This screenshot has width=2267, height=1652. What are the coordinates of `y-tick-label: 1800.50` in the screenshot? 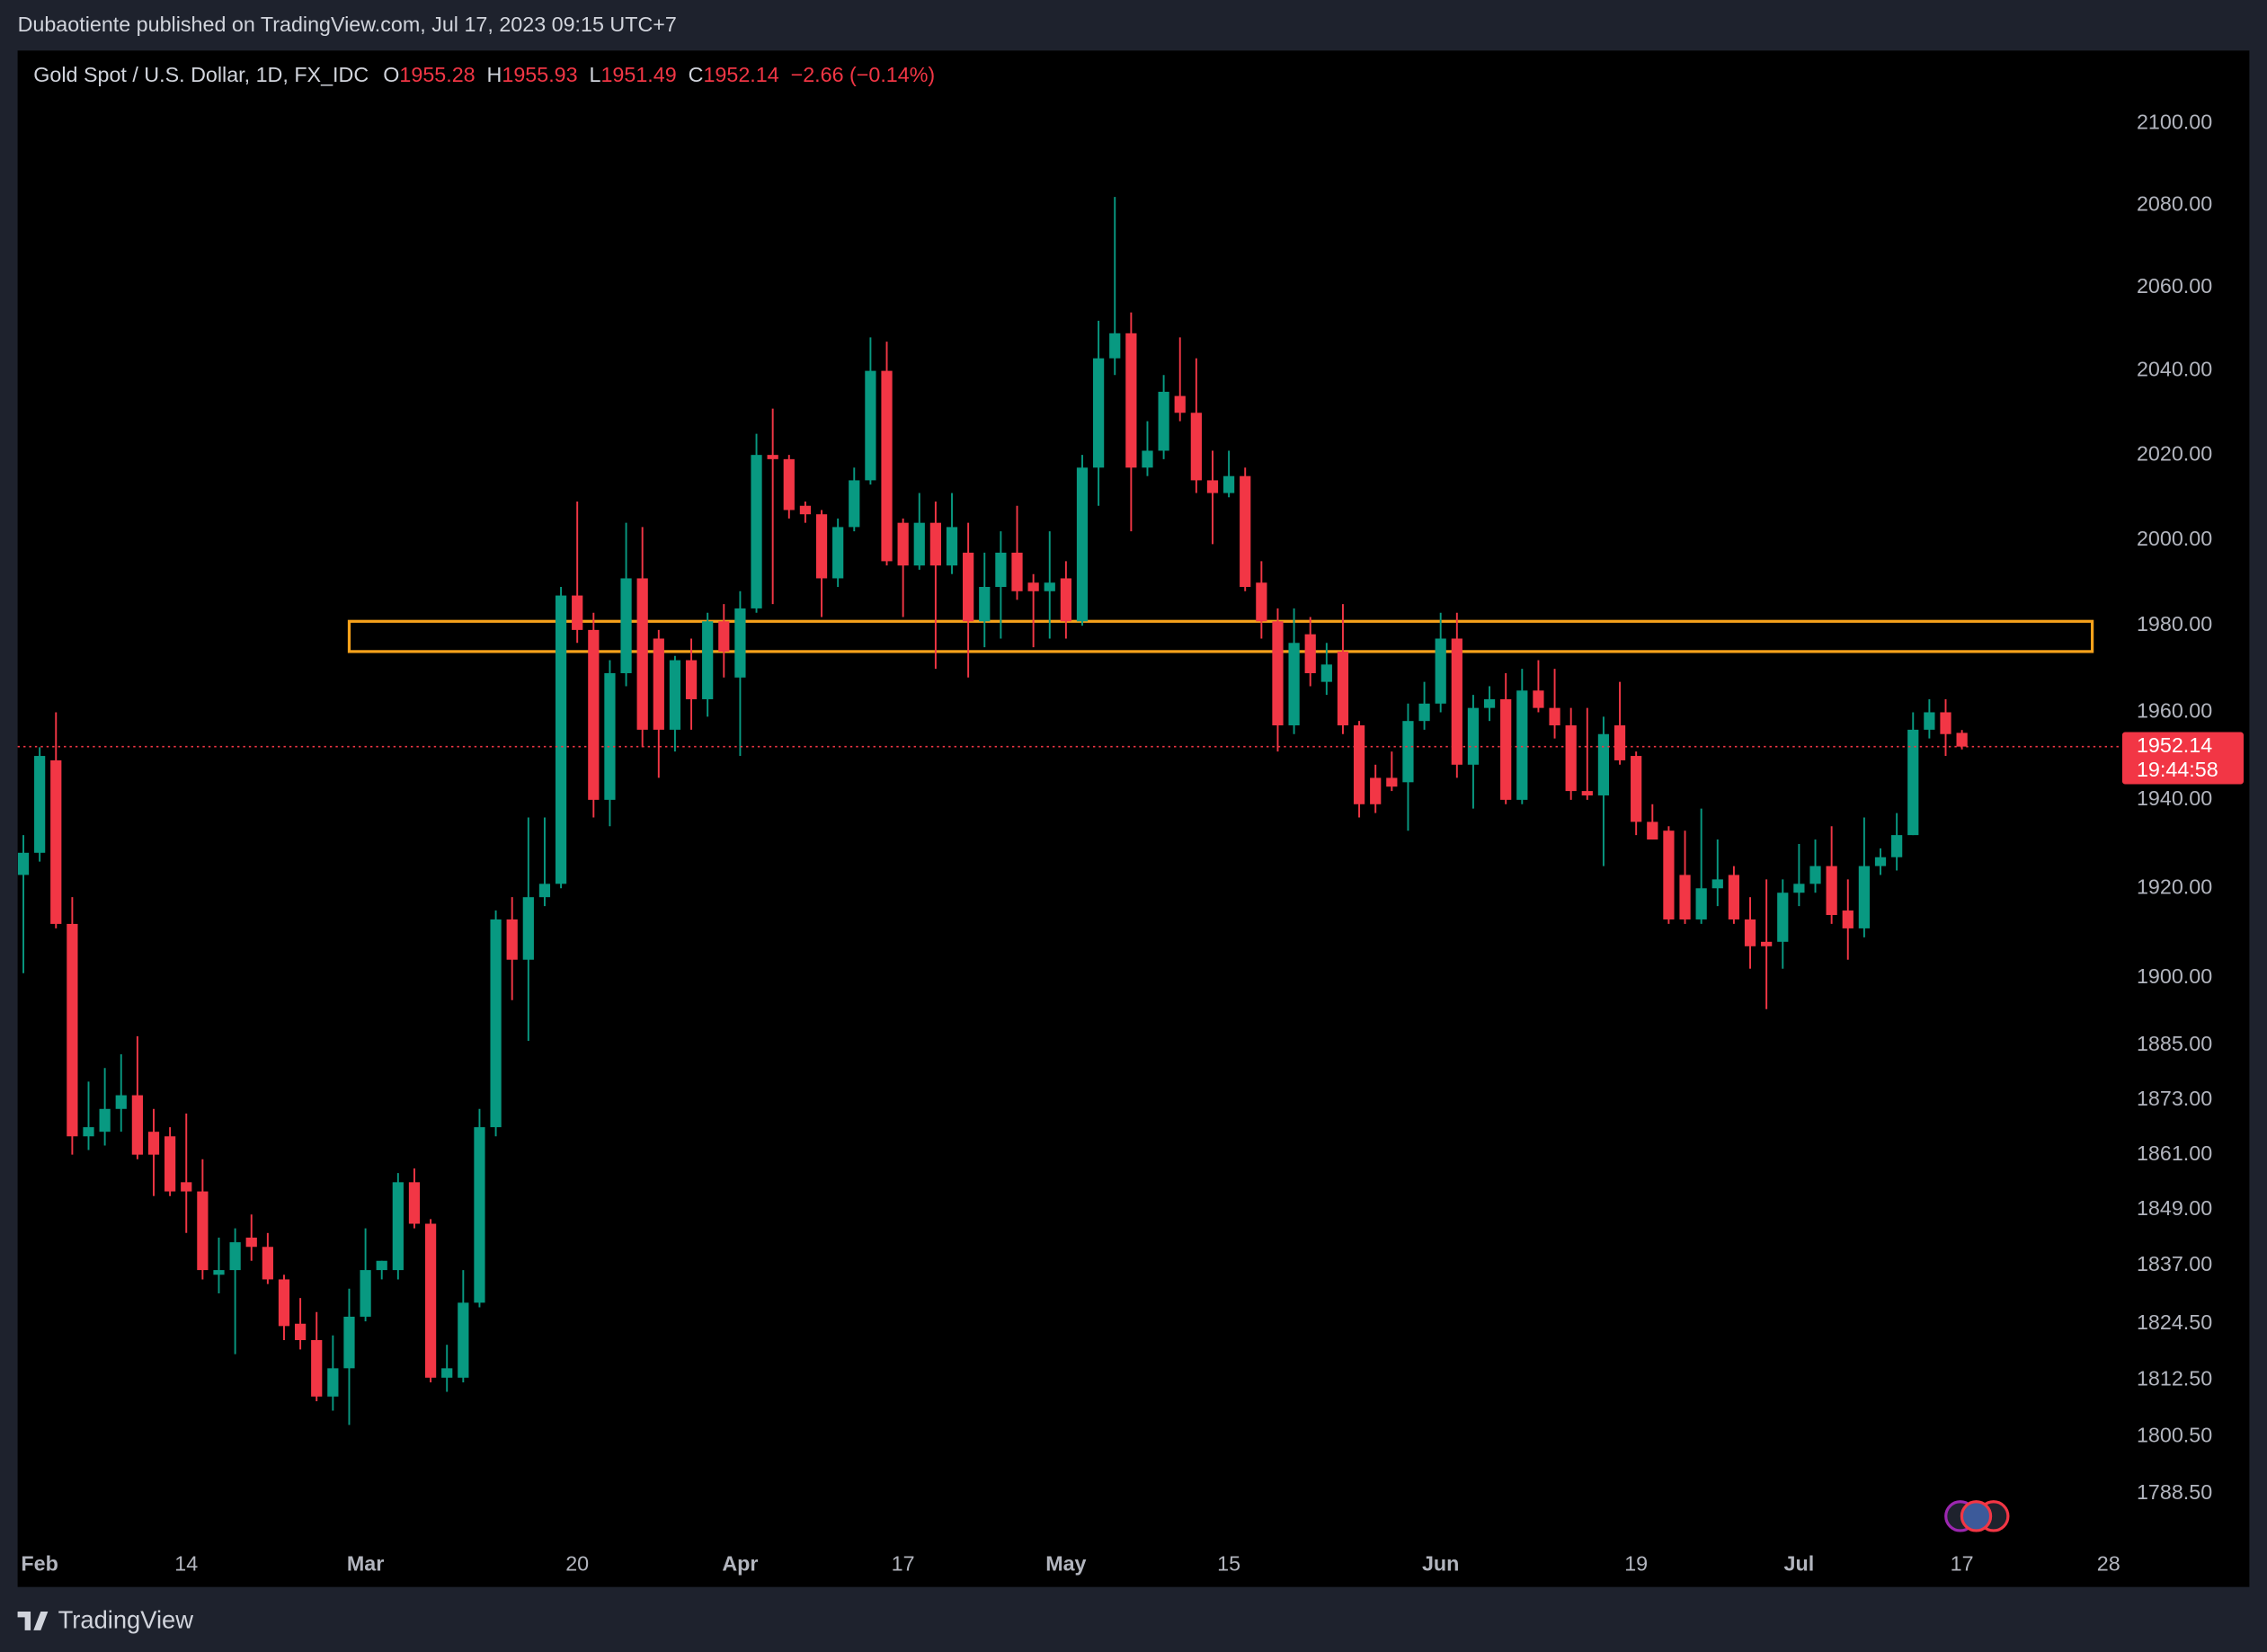 It's located at (2174, 1435).